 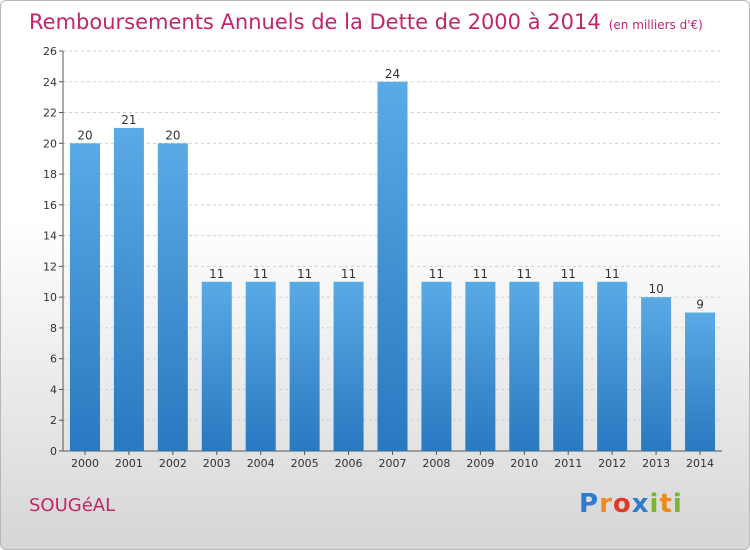 I want to click on y-tick-label: 2, so click(x=53, y=420).